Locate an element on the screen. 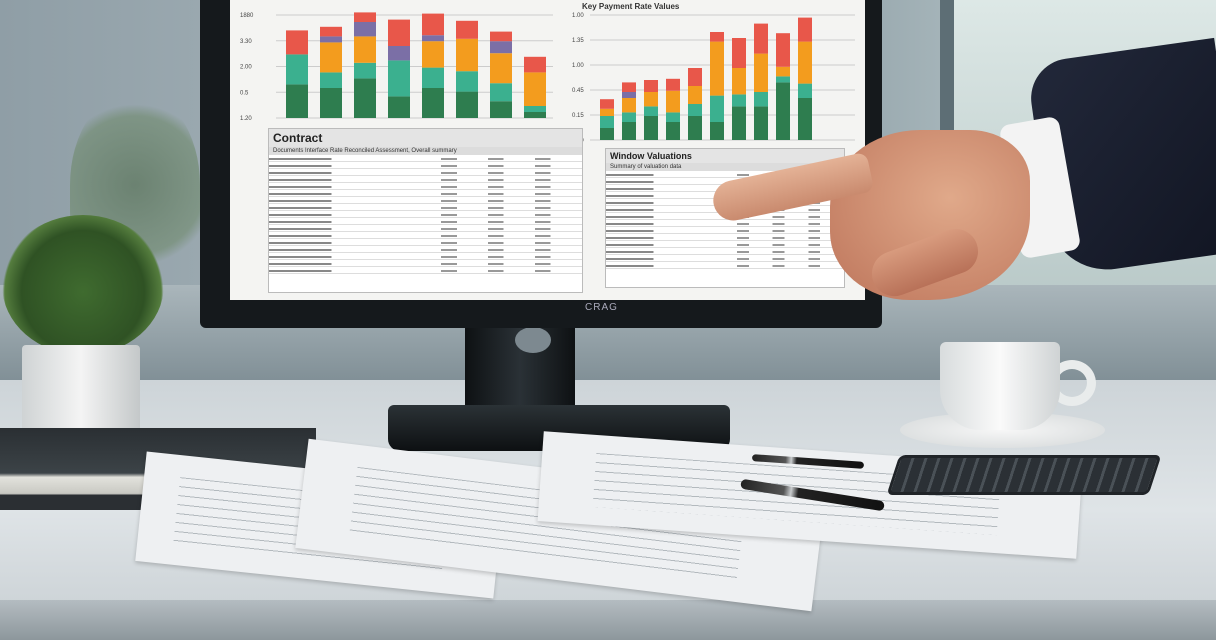 This screenshot has height=640, width=1216. right-chart: 0.000.150.451.001.351.00 is located at coordinates (713, 78).